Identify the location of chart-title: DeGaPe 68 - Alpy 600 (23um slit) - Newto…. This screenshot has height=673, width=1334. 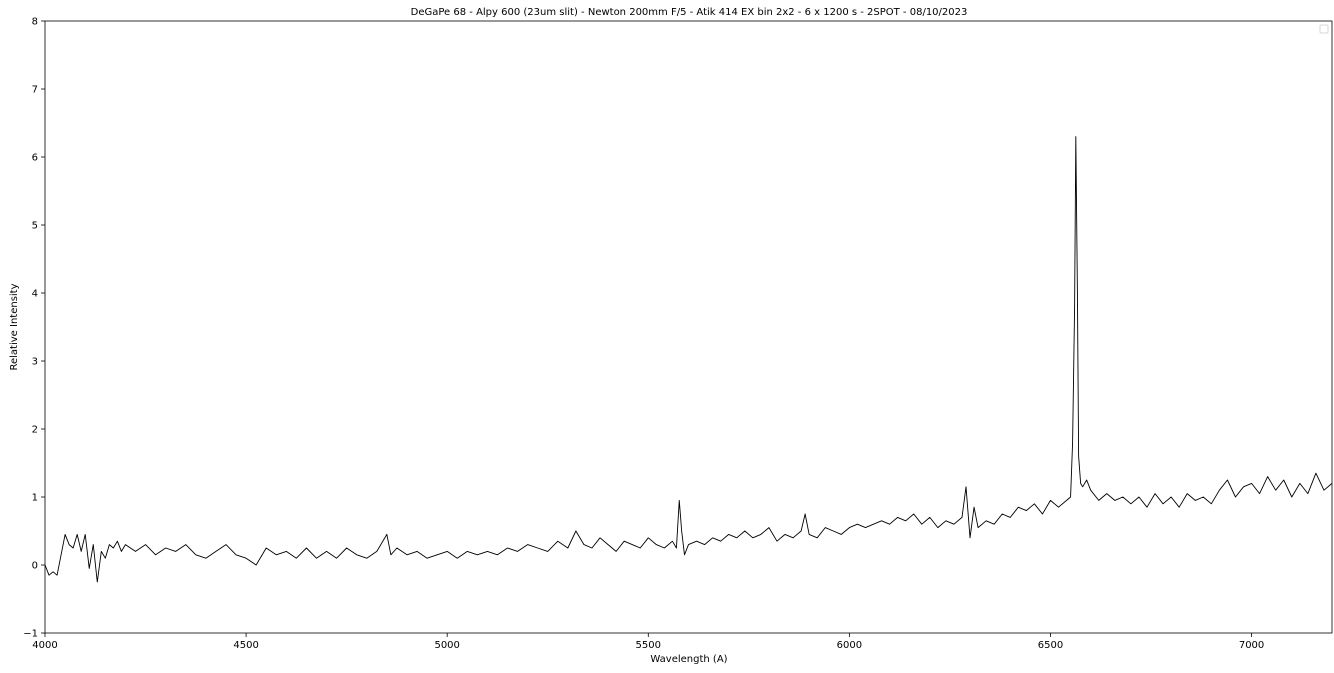
(689, 12).